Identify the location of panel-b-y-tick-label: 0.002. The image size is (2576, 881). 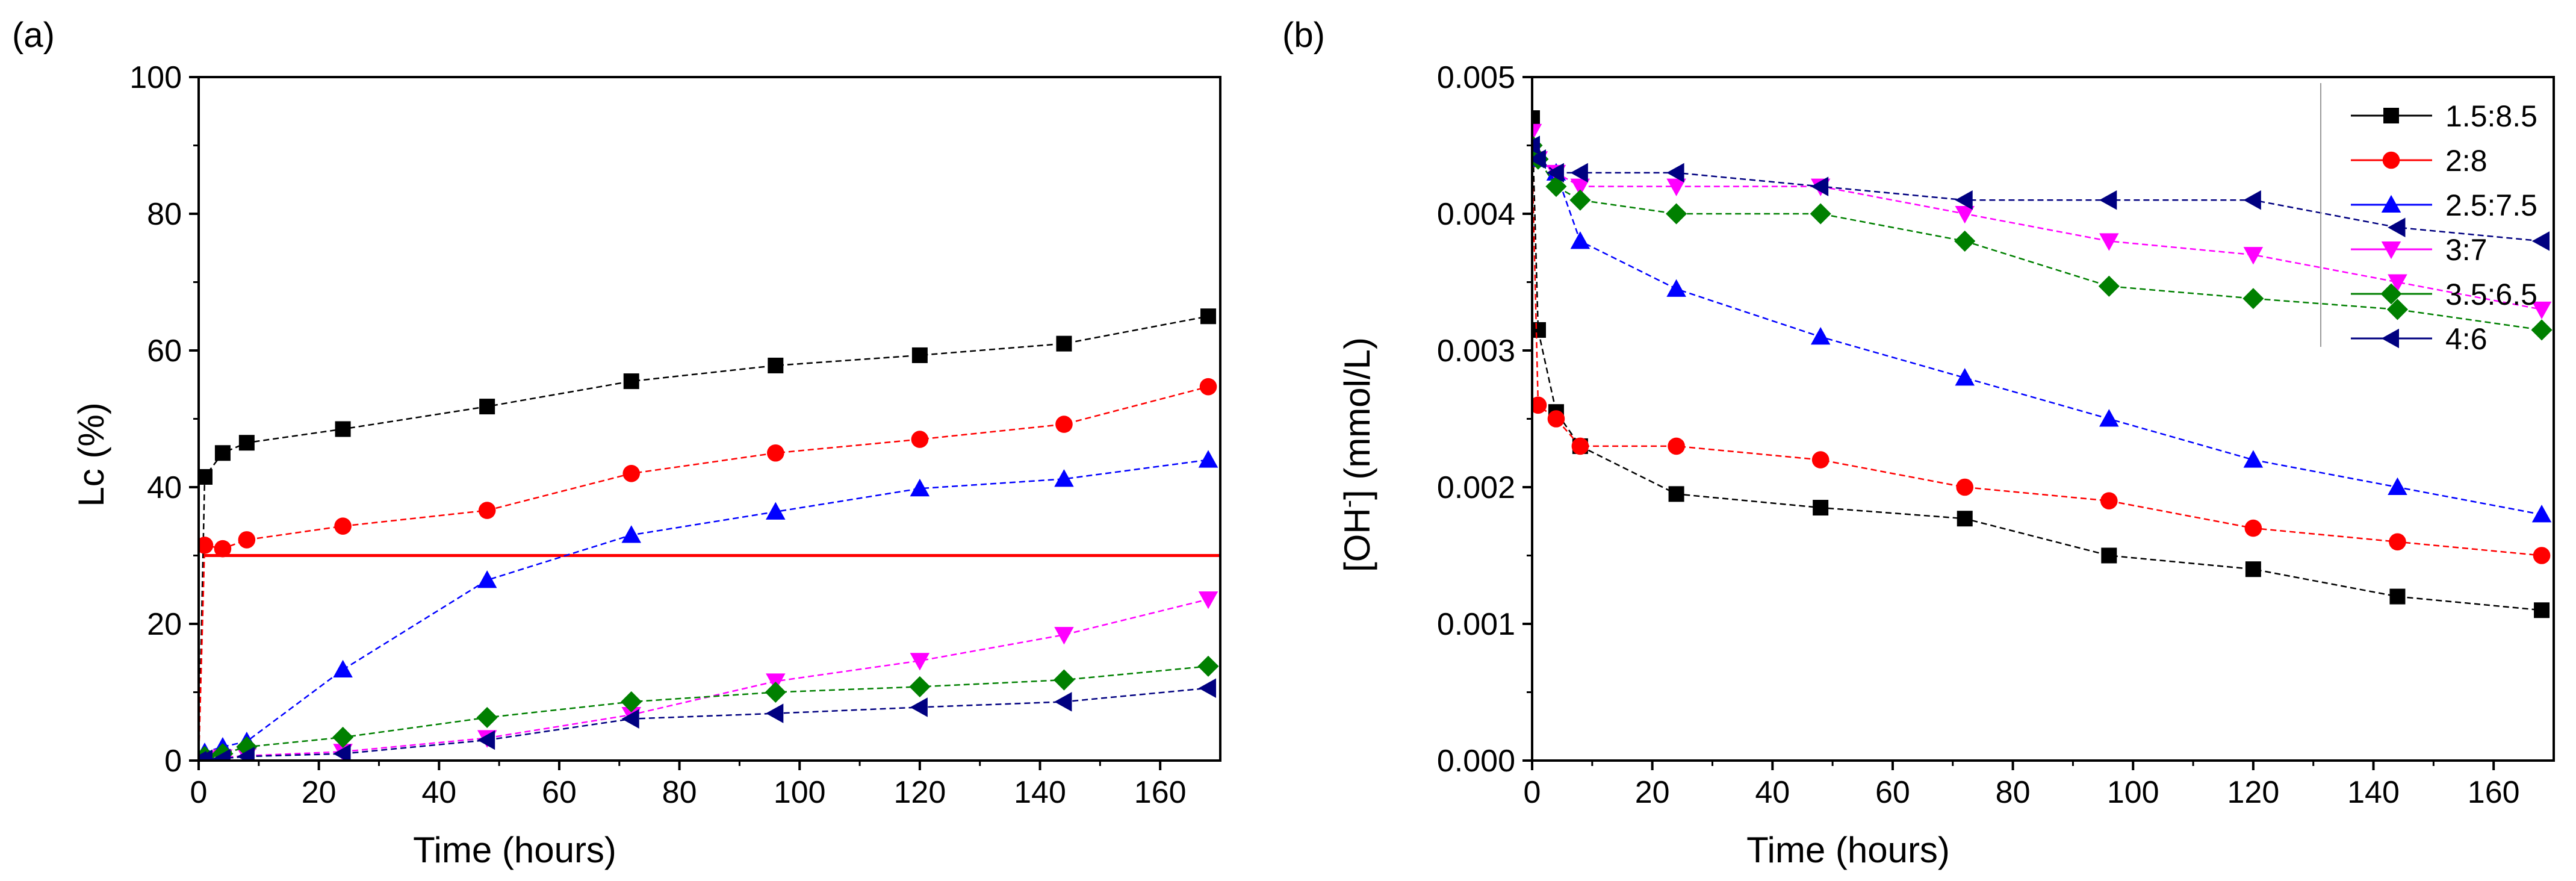
(1476, 487).